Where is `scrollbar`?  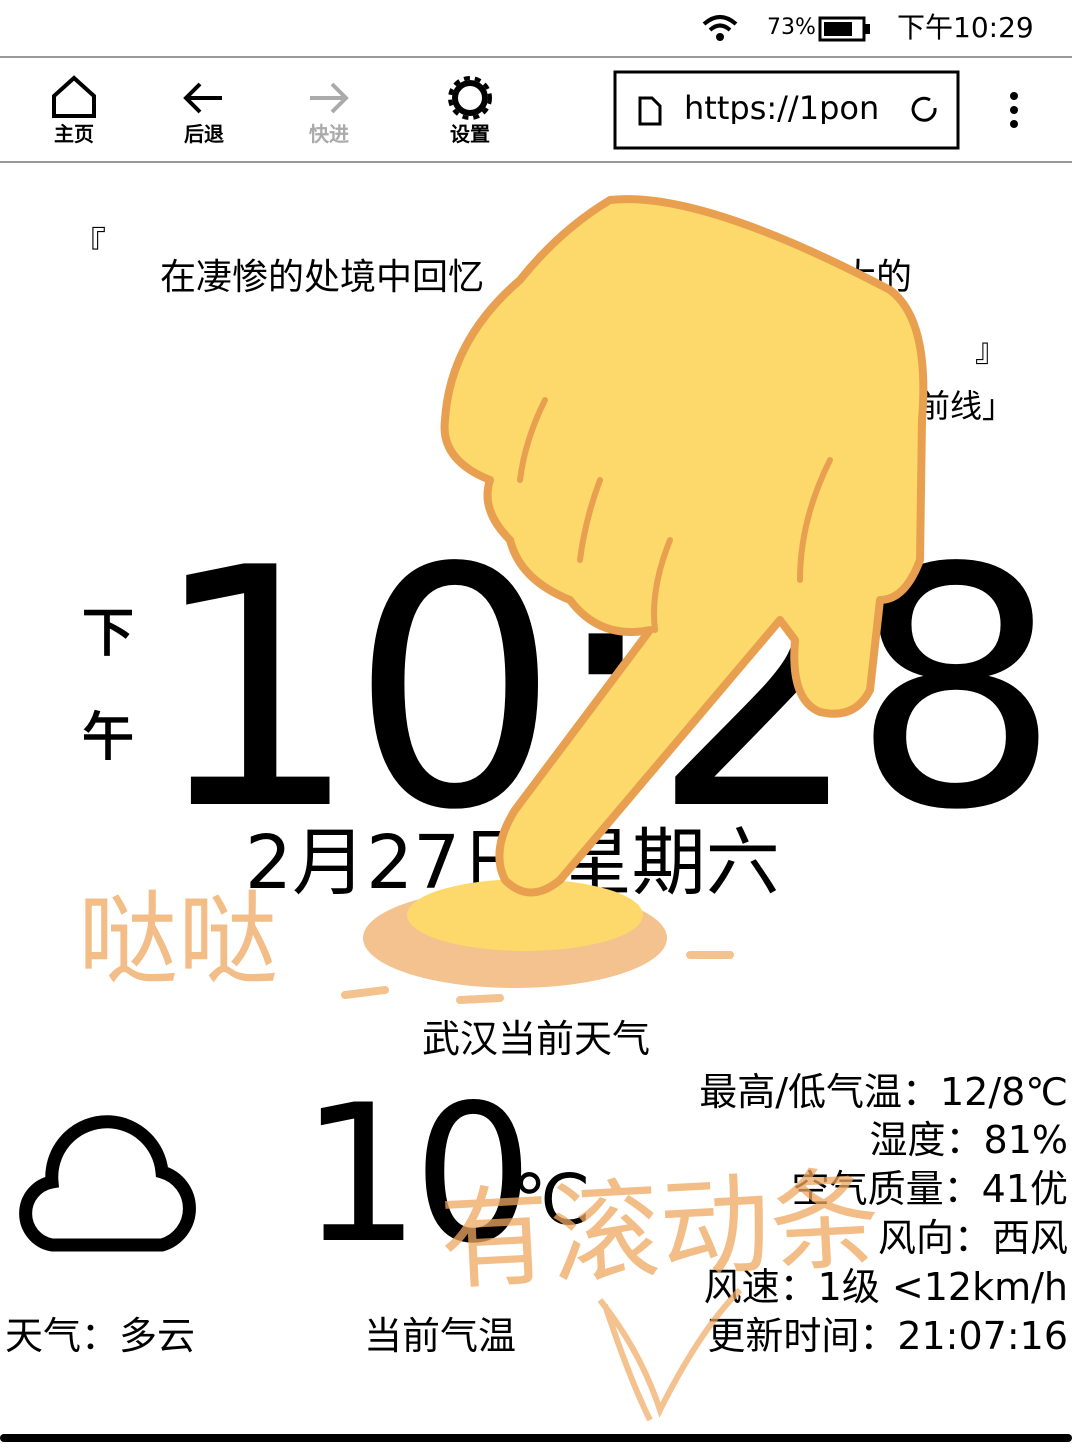
scrollbar is located at coordinates (536, 1438).